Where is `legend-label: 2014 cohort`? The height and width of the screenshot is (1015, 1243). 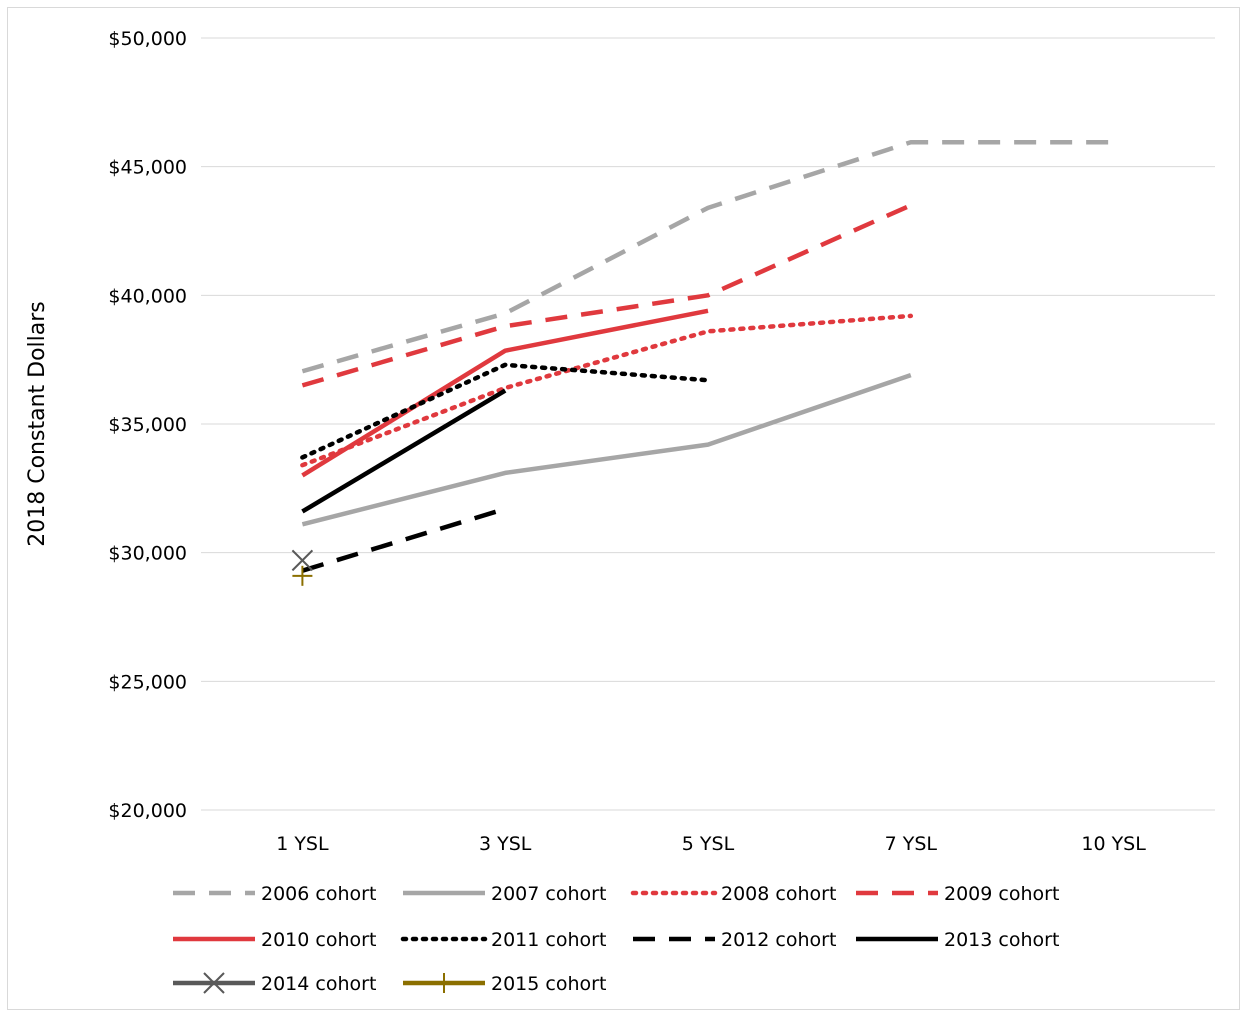 legend-label: 2014 cohort is located at coordinates (318, 984).